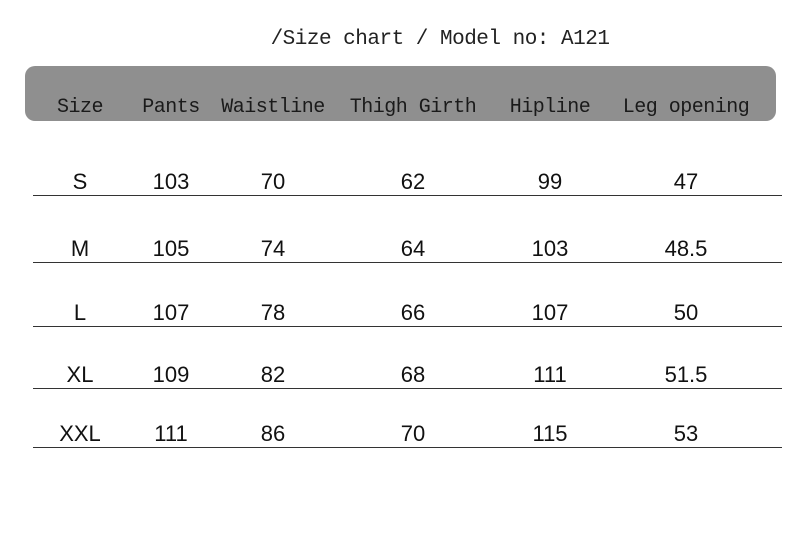 Image resolution: width=800 pixels, height=533 pixels. What do you see at coordinates (171, 248) in the screenshot?
I see `table-cell: 105` at bounding box center [171, 248].